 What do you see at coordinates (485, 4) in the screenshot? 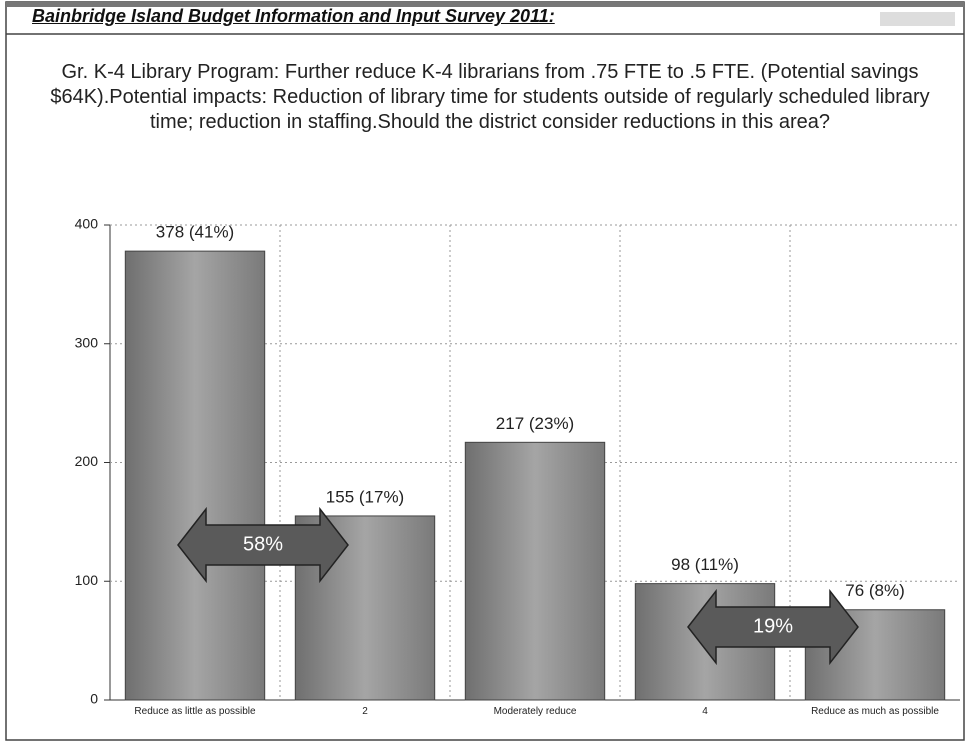
I see `top-bar` at bounding box center [485, 4].